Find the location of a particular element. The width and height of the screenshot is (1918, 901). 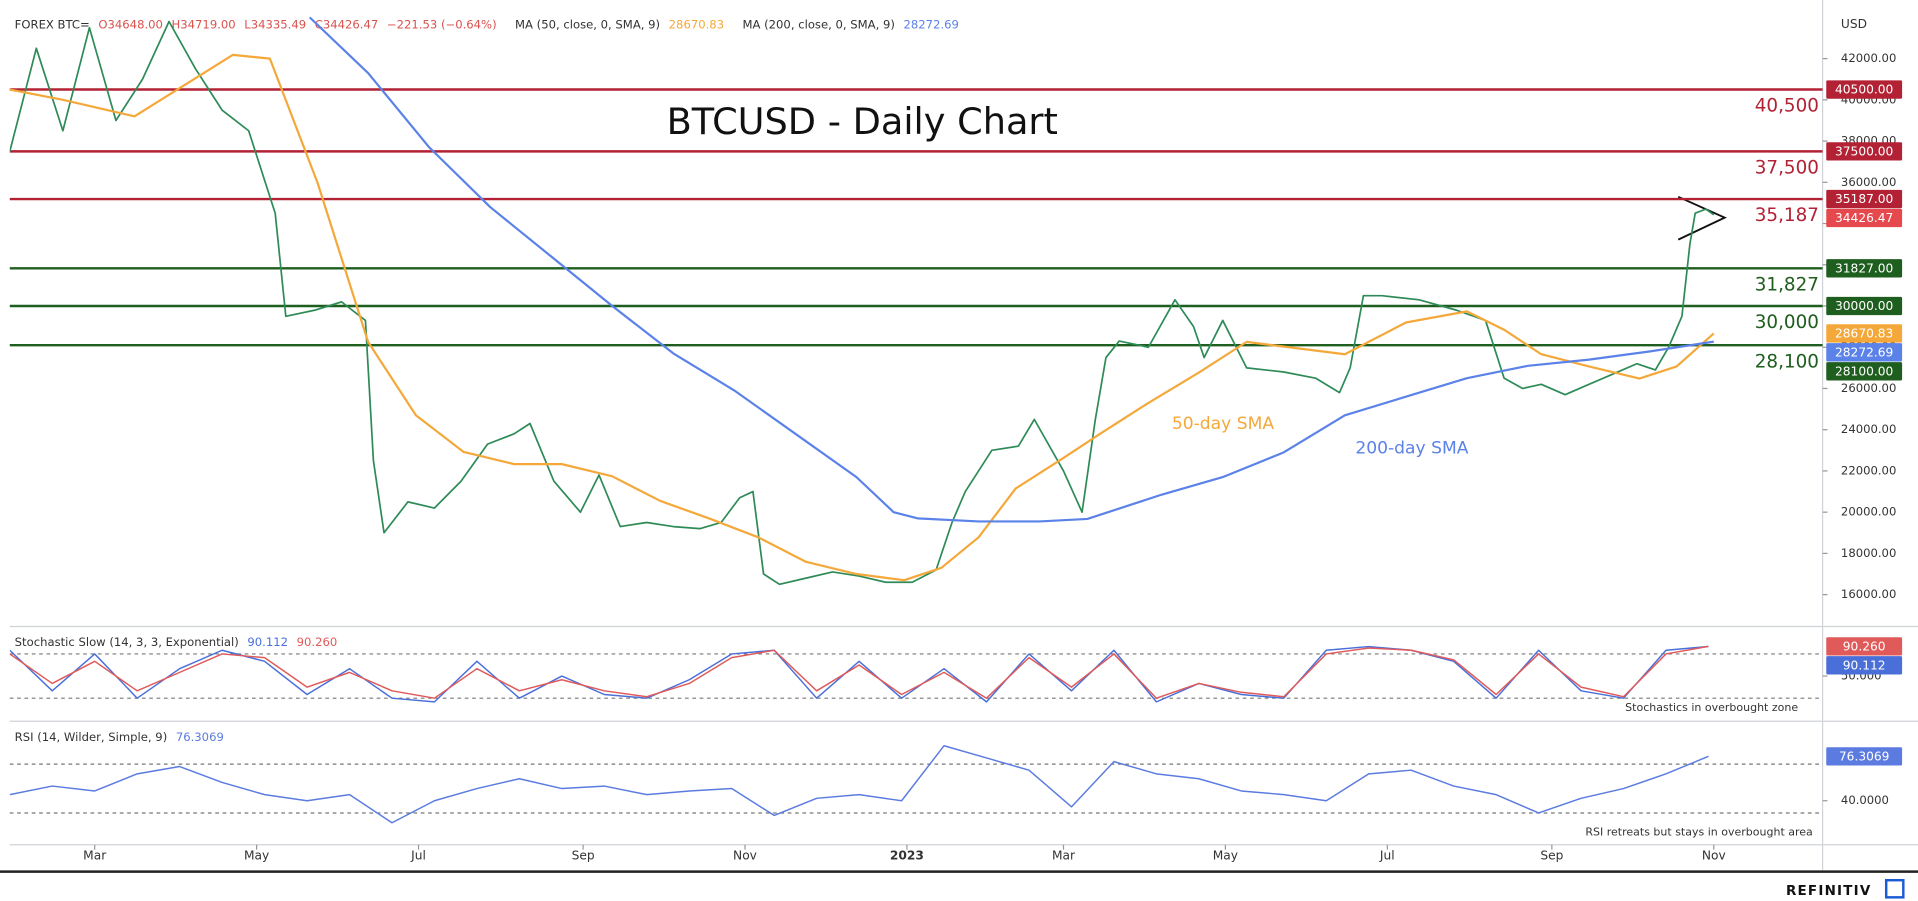

y-tick-label: 42000.00 is located at coordinates (1868, 58).